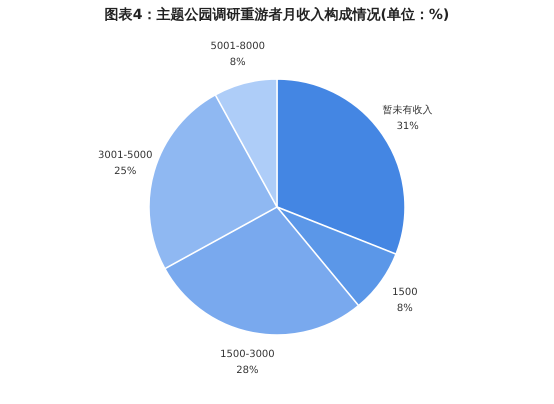 This screenshot has width=554, height=404. What do you see at coordinates (407, 110) in the screenshot?
I see `slice-label: 暂未有收入` at bounding box center [407, 110].